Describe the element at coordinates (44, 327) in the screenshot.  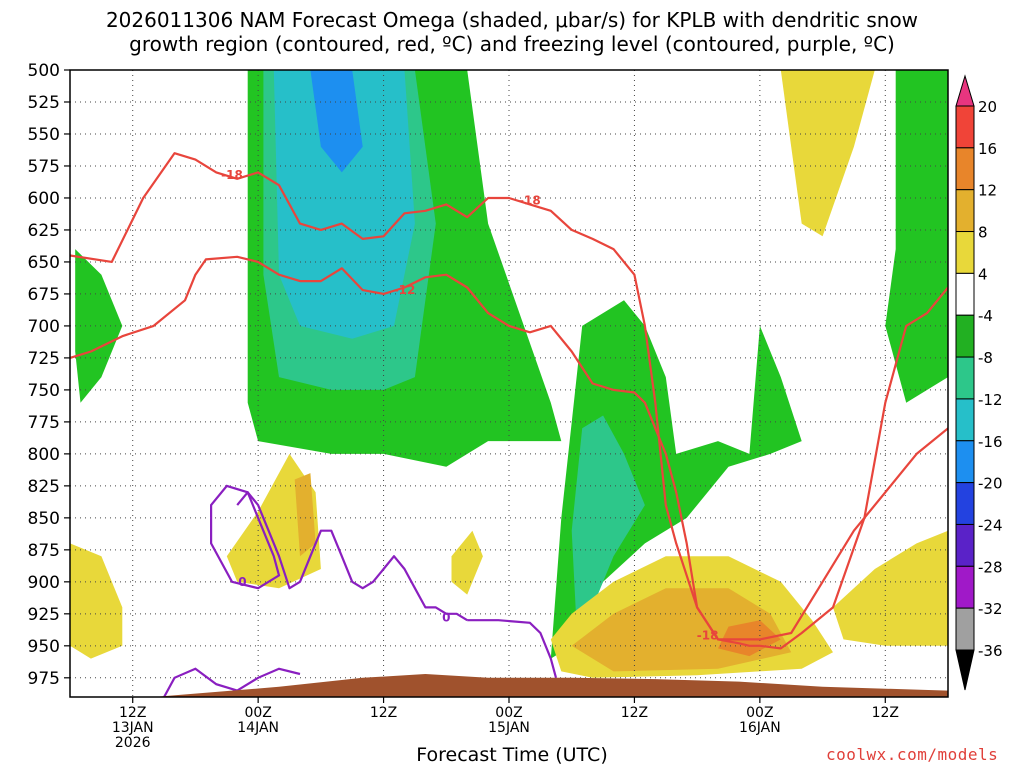
I see `y-tick-label: 700` at that location.